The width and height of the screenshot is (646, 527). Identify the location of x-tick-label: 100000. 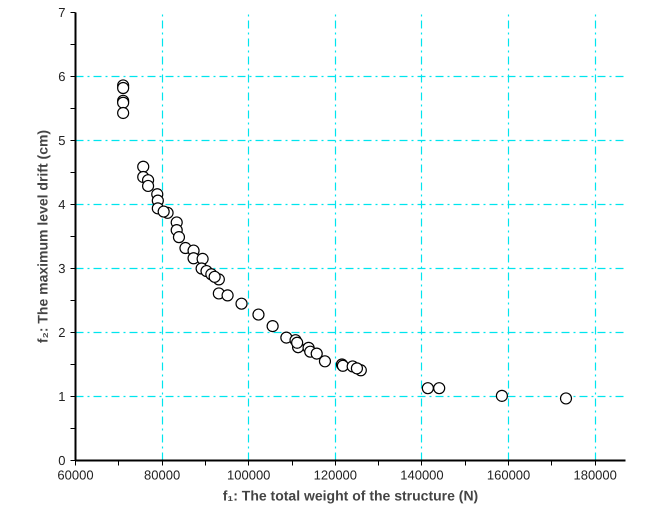
(248, 475).